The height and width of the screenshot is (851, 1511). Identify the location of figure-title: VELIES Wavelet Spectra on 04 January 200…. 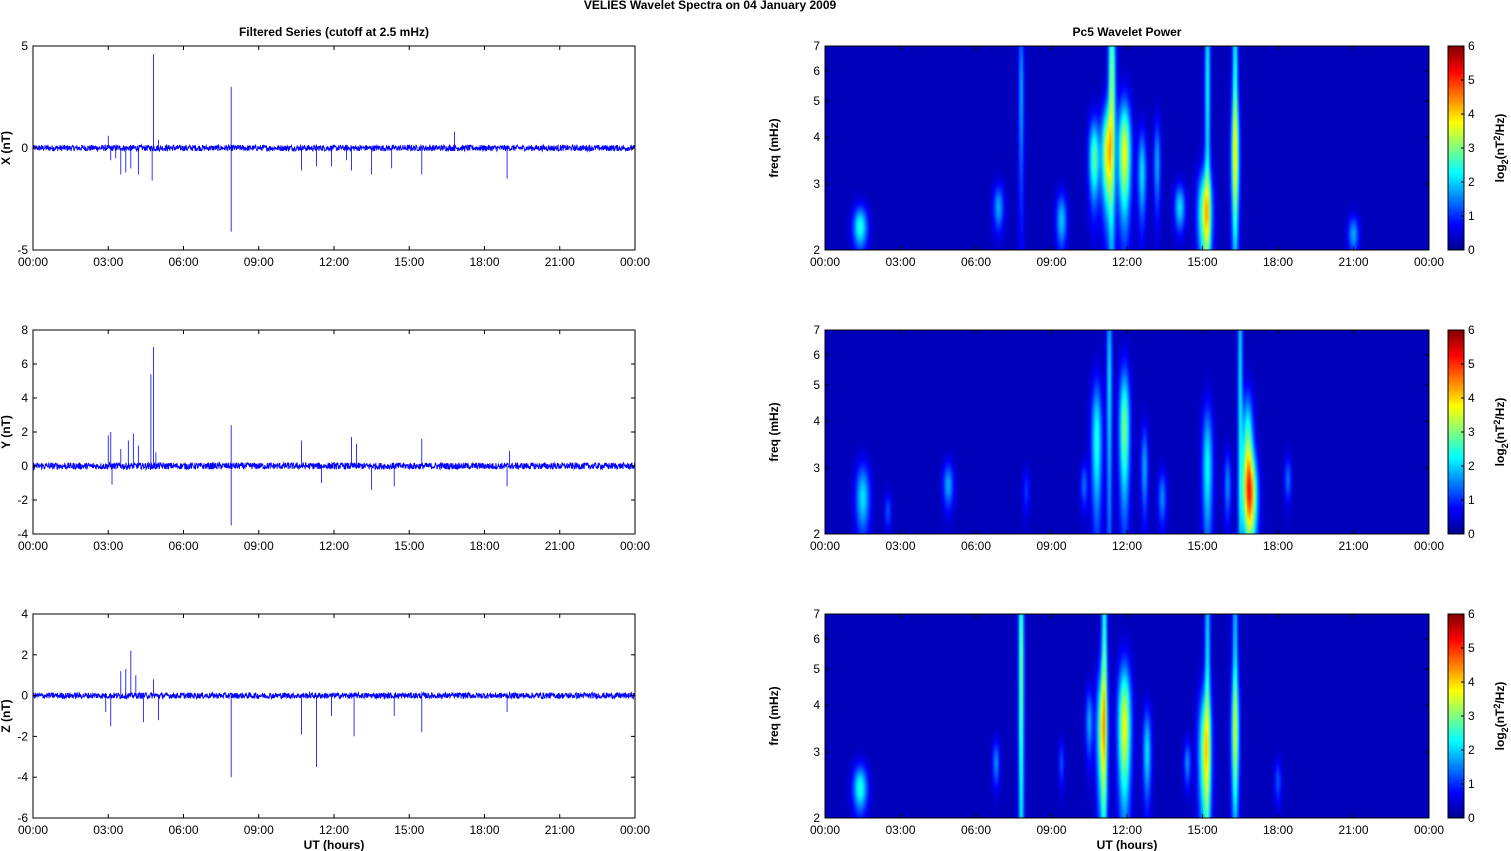
(710, 6).